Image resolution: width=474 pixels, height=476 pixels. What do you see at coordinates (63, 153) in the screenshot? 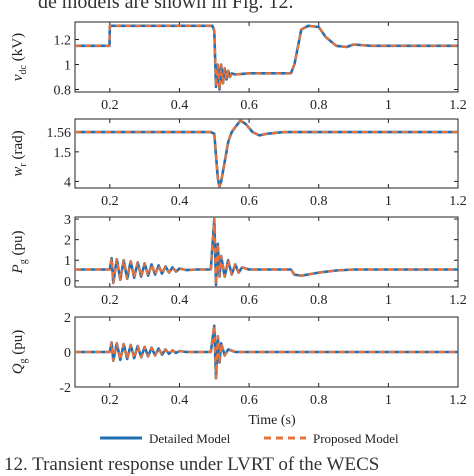
I see `y-tick-label: 1.5` at bounding box center [63, 153].